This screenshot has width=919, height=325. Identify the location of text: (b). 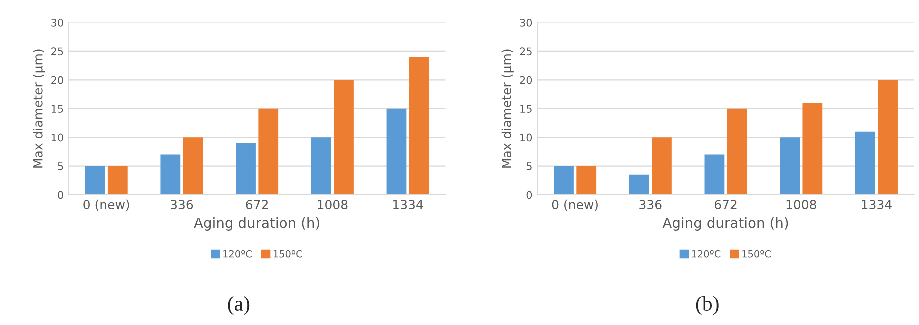
(707, 306).